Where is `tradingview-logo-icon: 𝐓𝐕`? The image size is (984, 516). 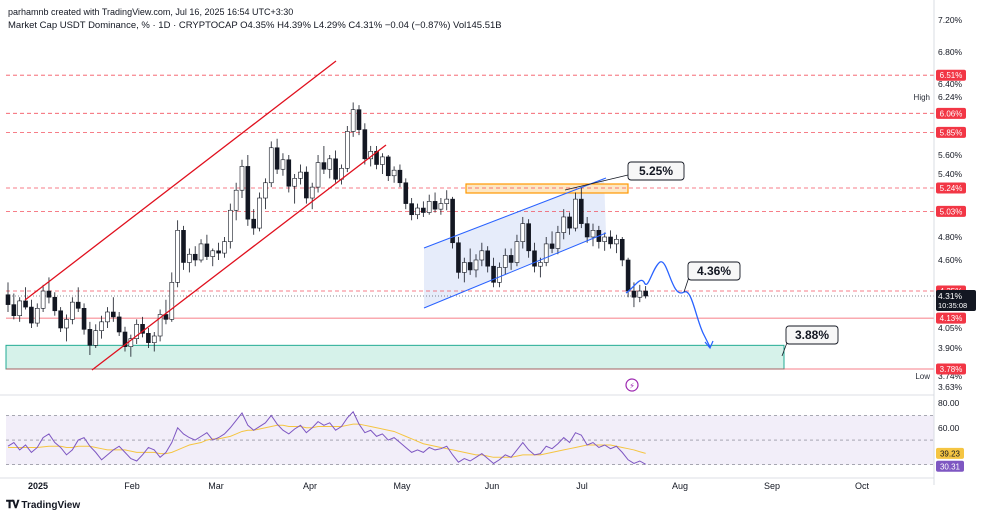 tradingview-logo-icon: 𝐓𝐕 is located at coordinates (12, 505).